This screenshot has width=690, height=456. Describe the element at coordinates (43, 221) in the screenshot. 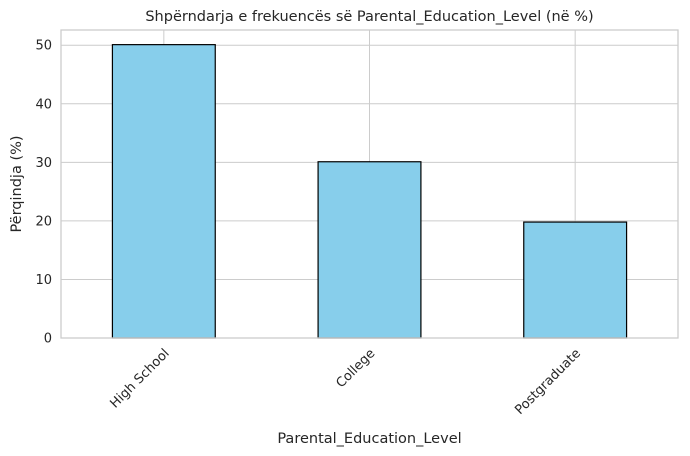

I see `y-tick-label: 20` at that location.